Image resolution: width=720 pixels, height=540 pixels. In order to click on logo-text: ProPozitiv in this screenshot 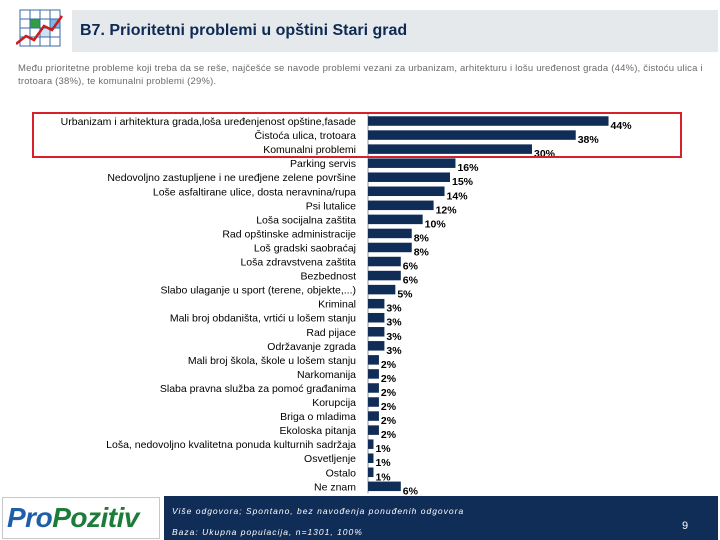, I will do `click(73, 518)`.